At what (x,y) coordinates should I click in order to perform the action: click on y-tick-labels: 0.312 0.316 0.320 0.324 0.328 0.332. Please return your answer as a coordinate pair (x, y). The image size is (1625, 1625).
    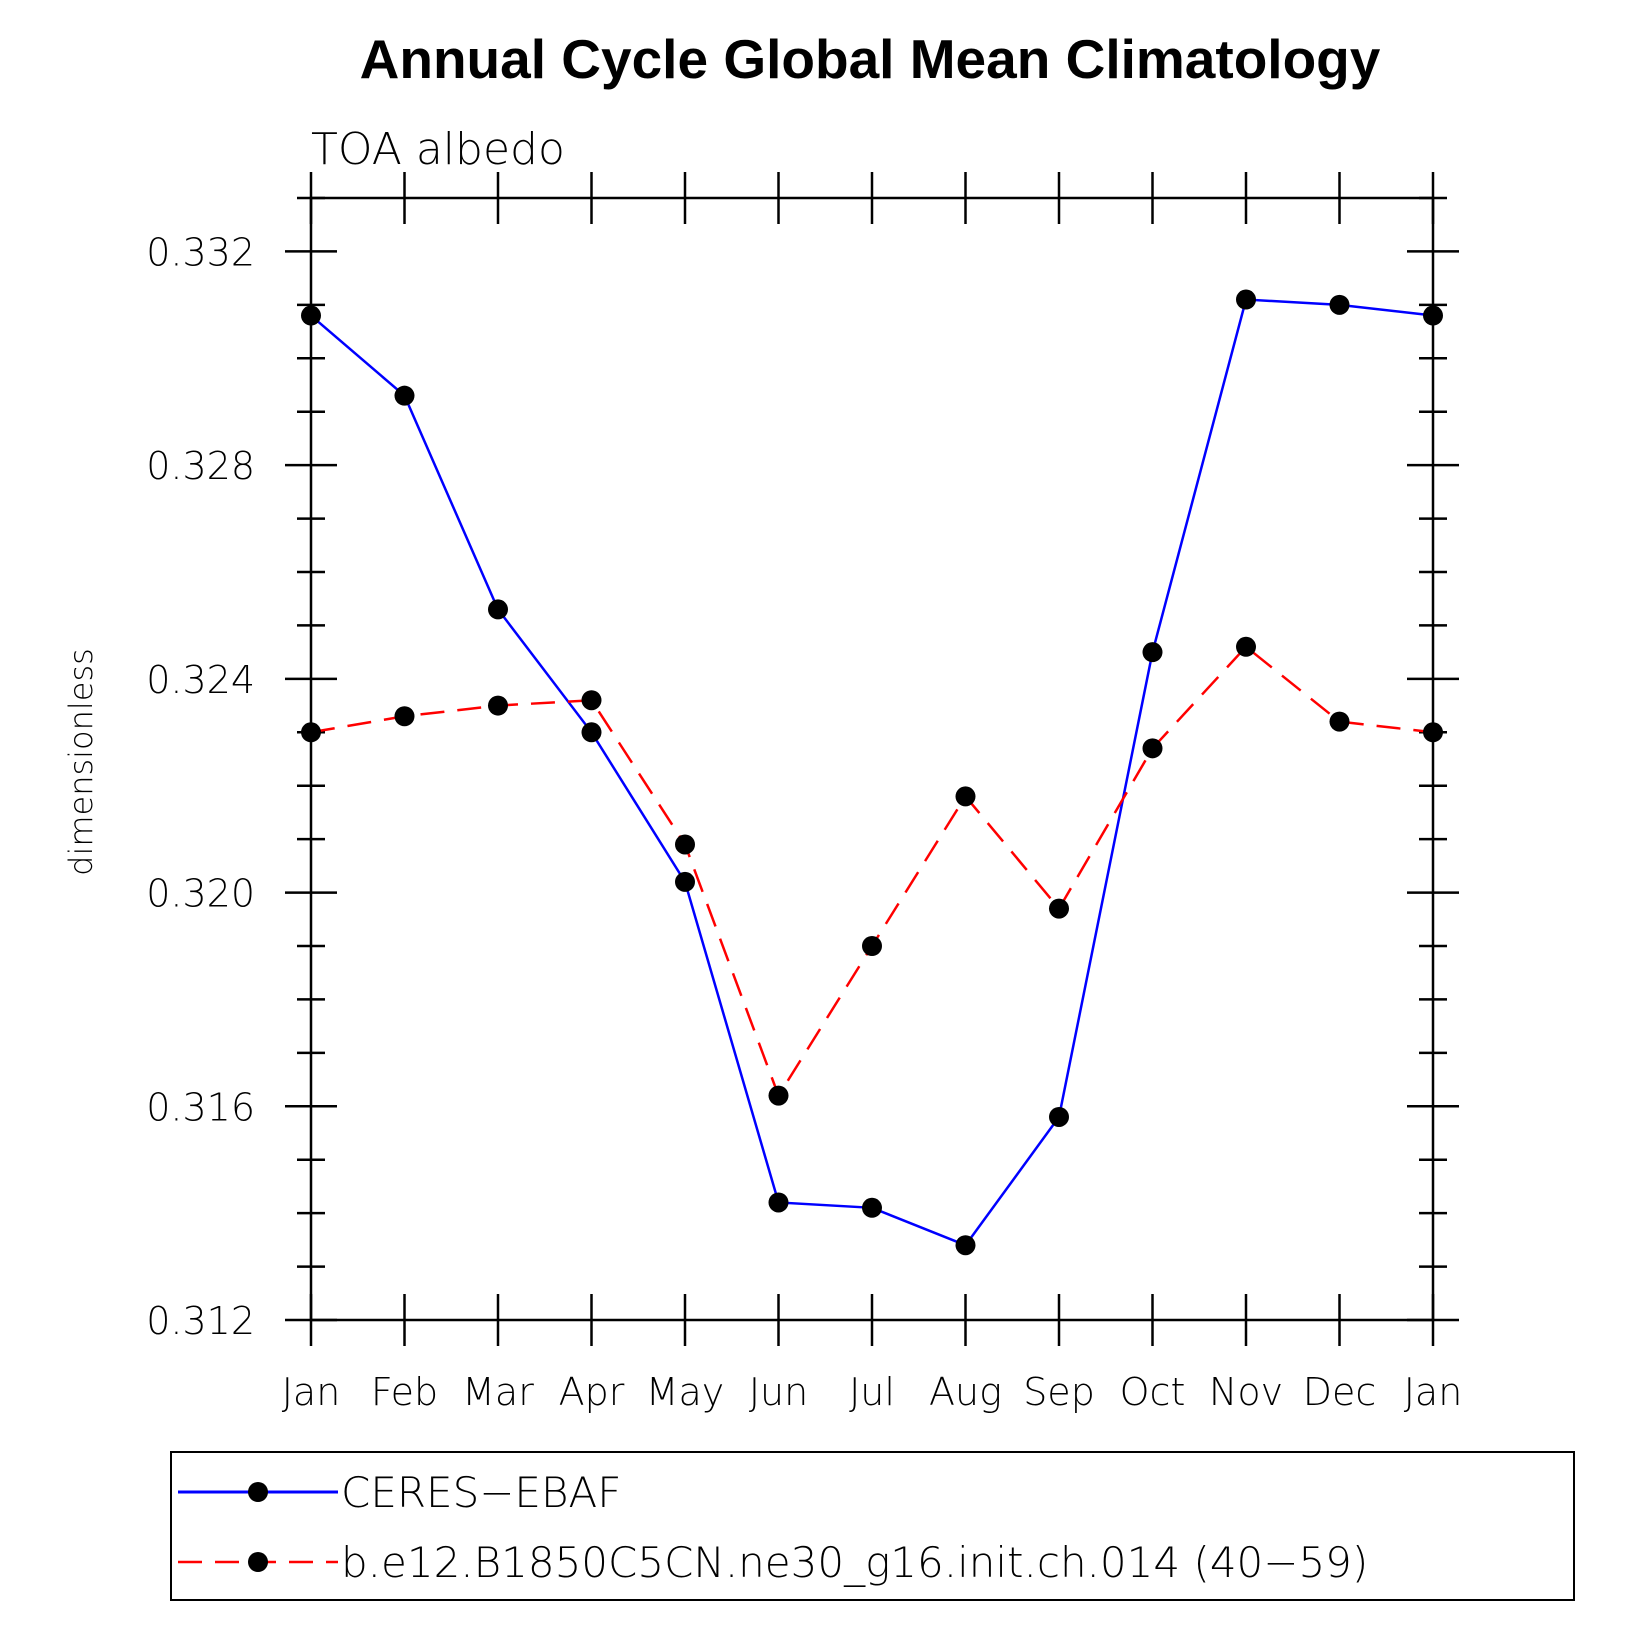
    Looking at the image, I should click on (200, 786).